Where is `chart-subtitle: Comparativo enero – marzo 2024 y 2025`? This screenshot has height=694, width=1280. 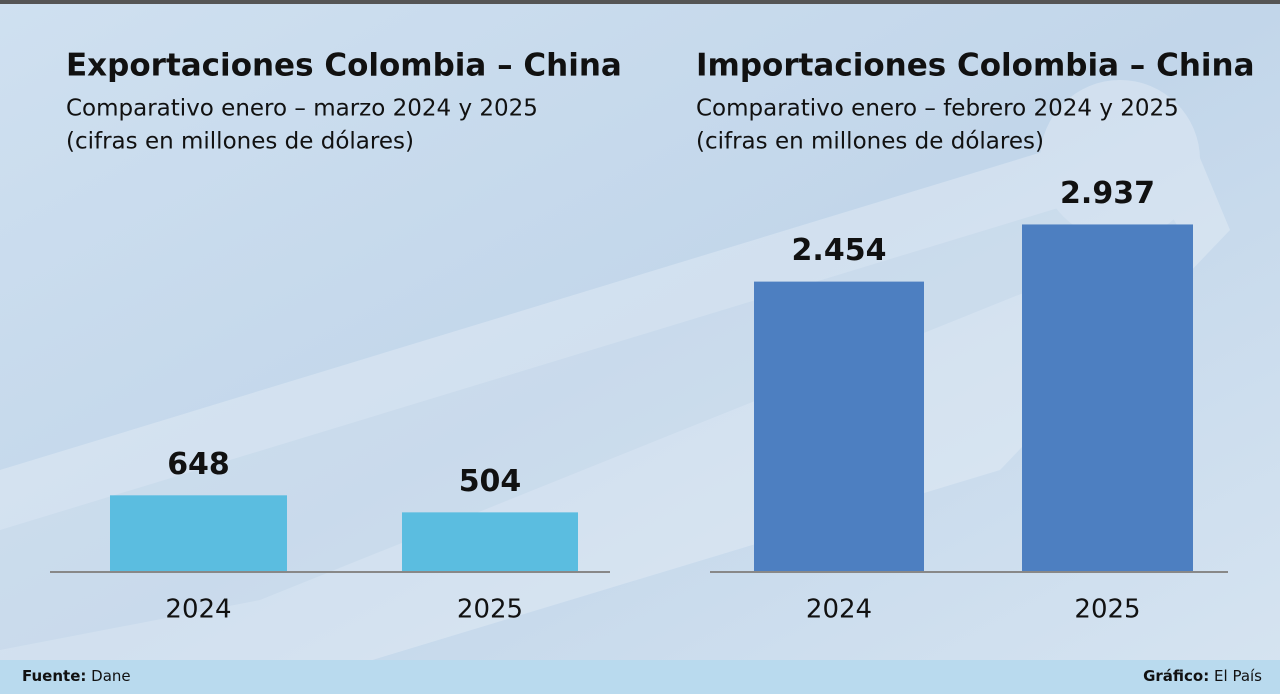
chart-subtitle: Comparativo enero – marzo 2024 y 2025 is located at coordinates (302, 109).